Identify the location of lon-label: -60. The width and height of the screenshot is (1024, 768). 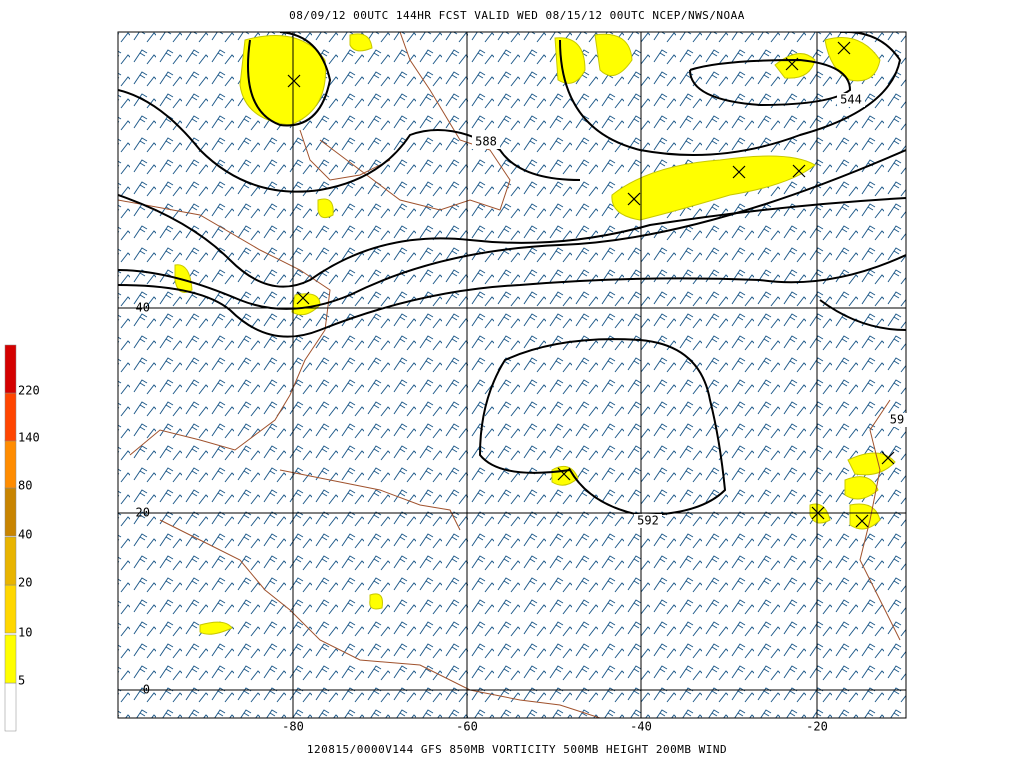
(467, 727).